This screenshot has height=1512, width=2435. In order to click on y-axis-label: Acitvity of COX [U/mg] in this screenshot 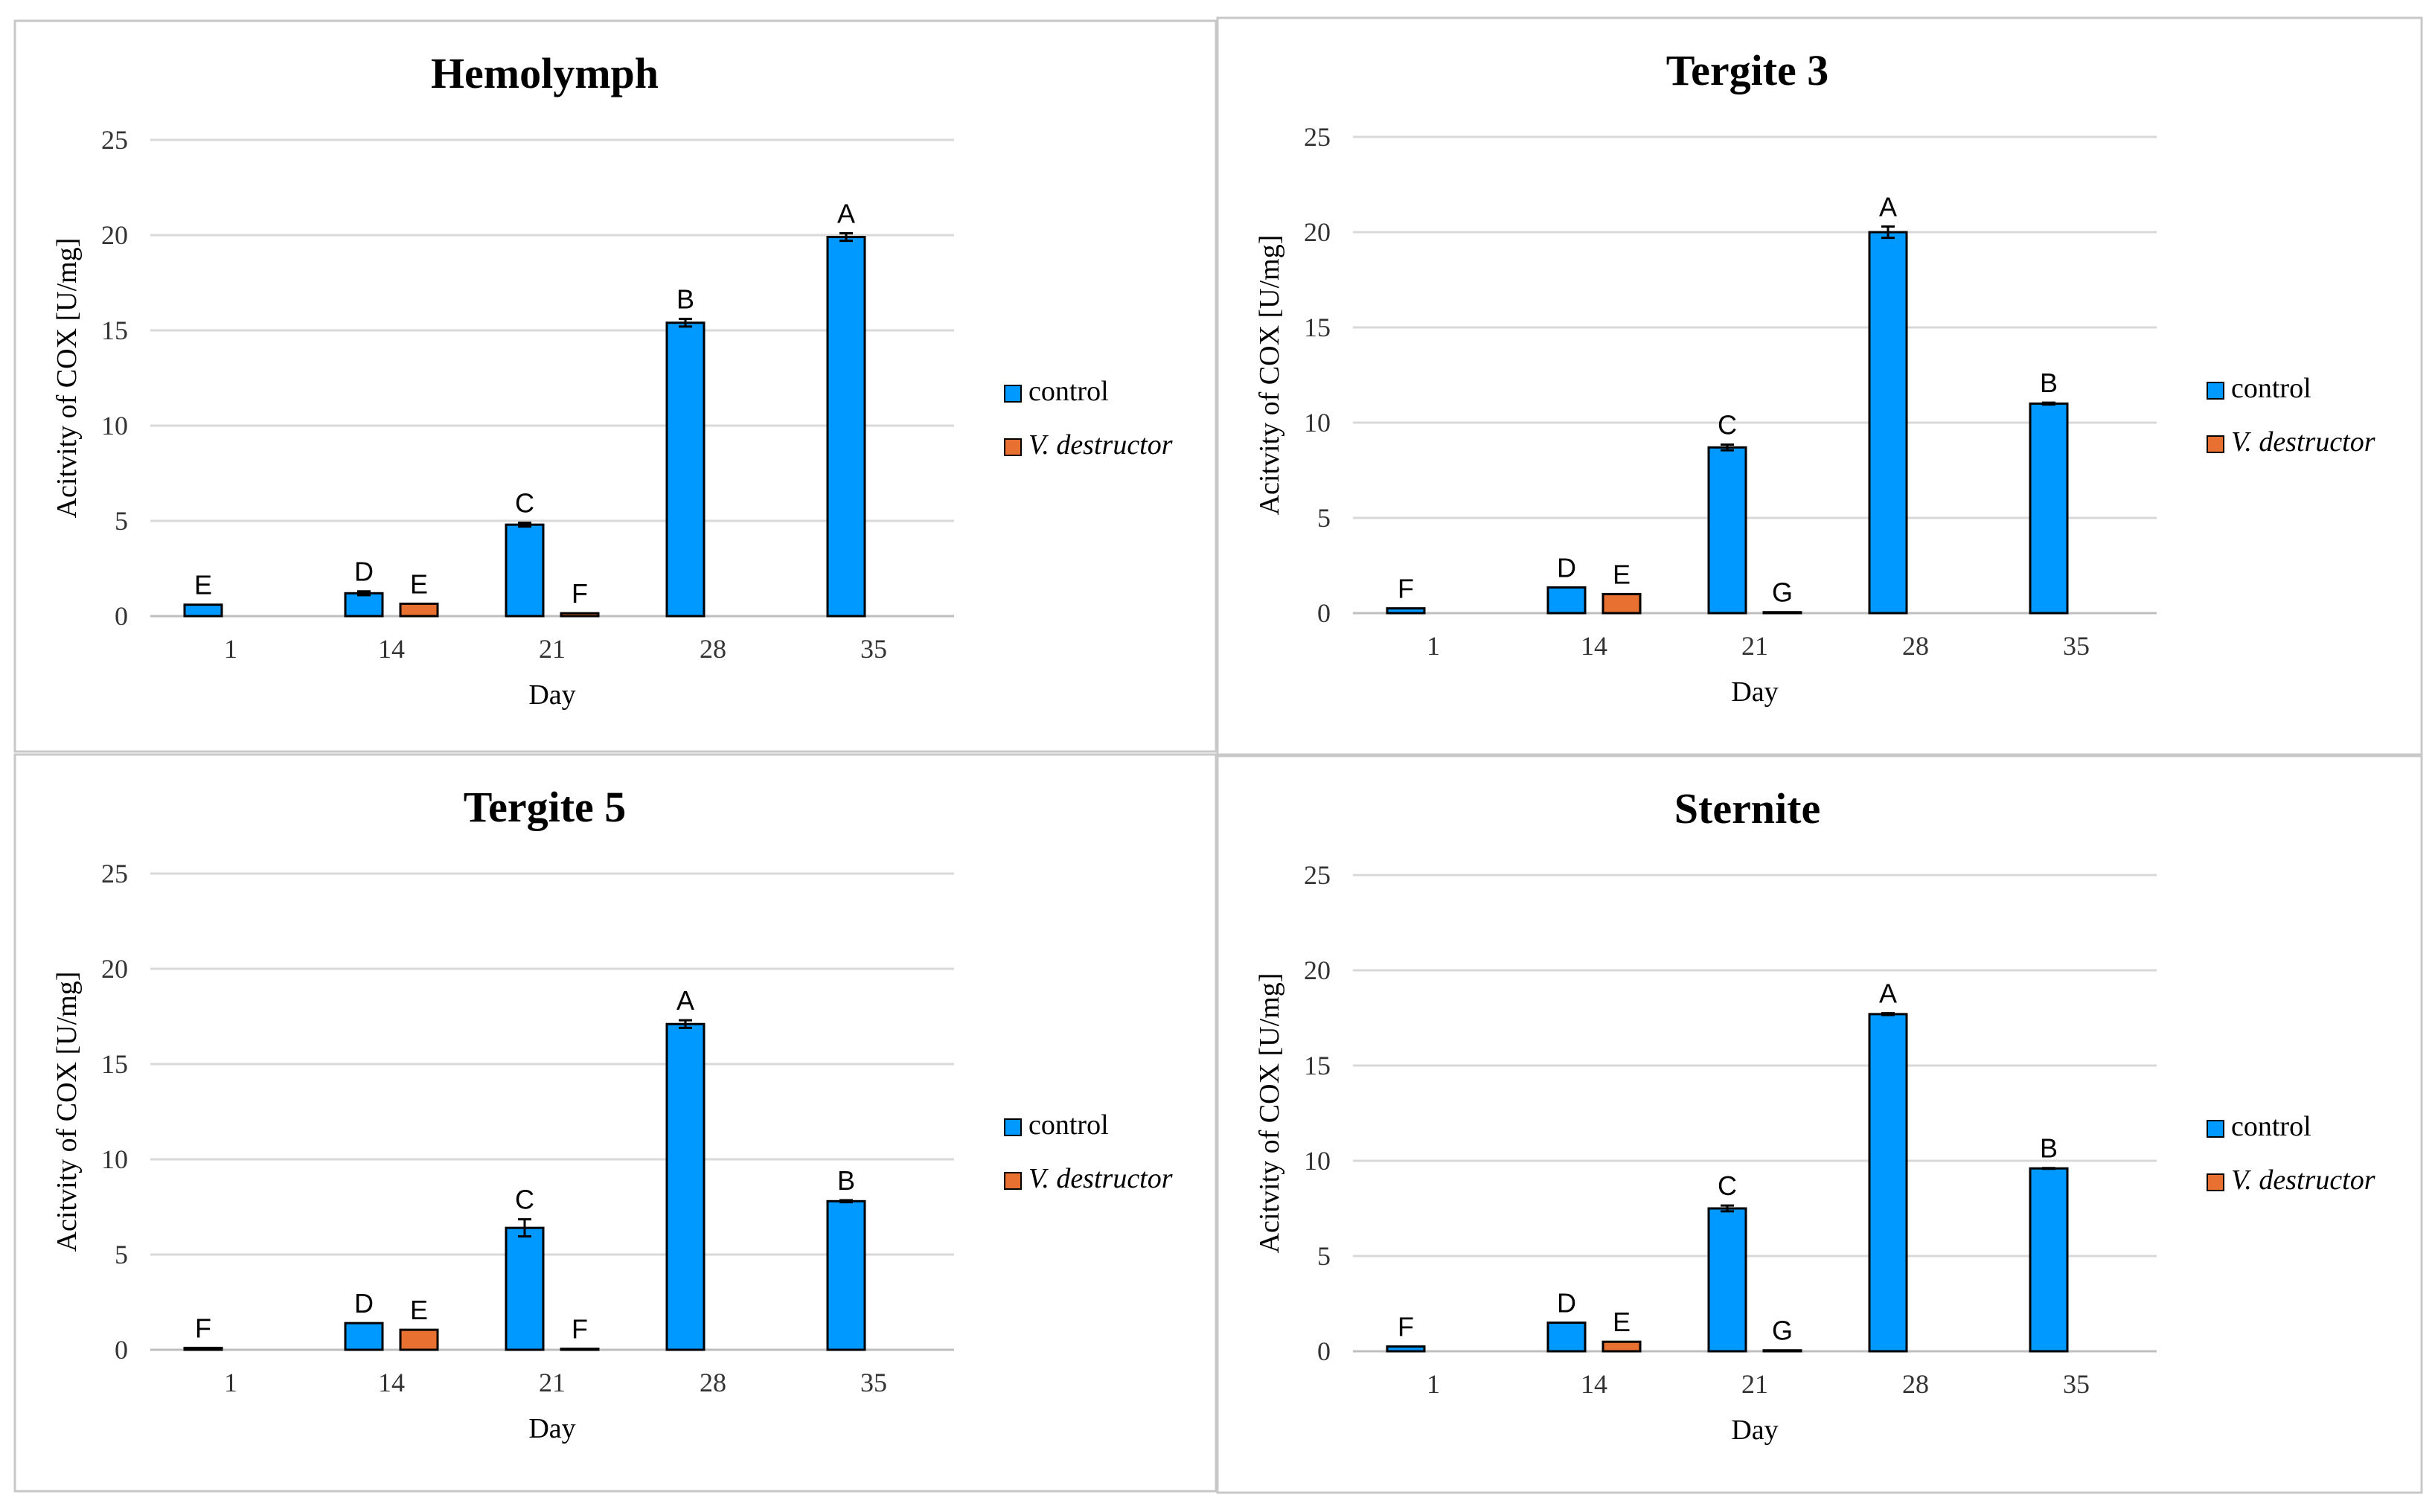, I will do `click(67, 378)`.